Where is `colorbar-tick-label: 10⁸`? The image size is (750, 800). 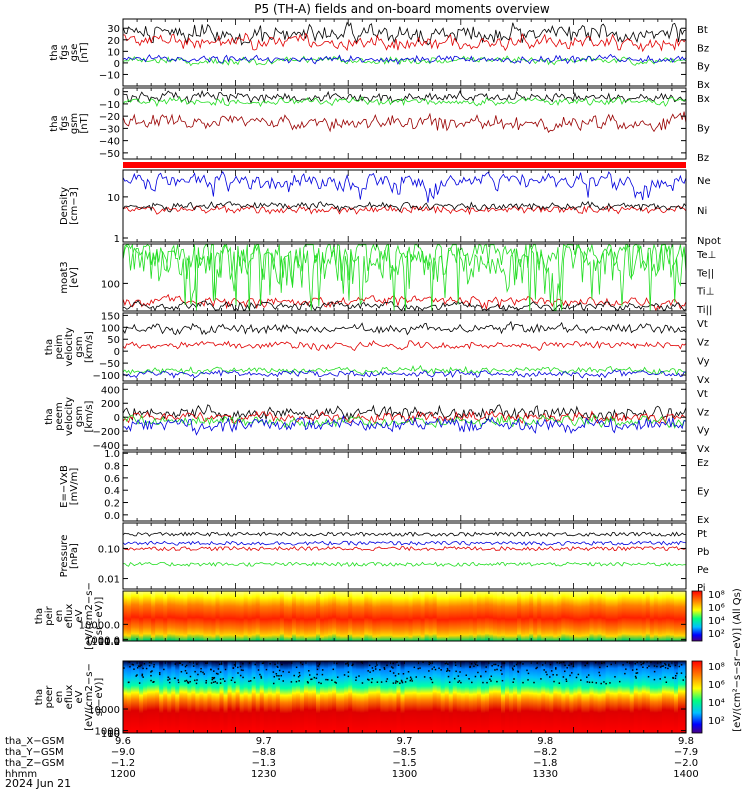
colorbar-tick-label: 10⁸ is located at coordinates (716, 667).